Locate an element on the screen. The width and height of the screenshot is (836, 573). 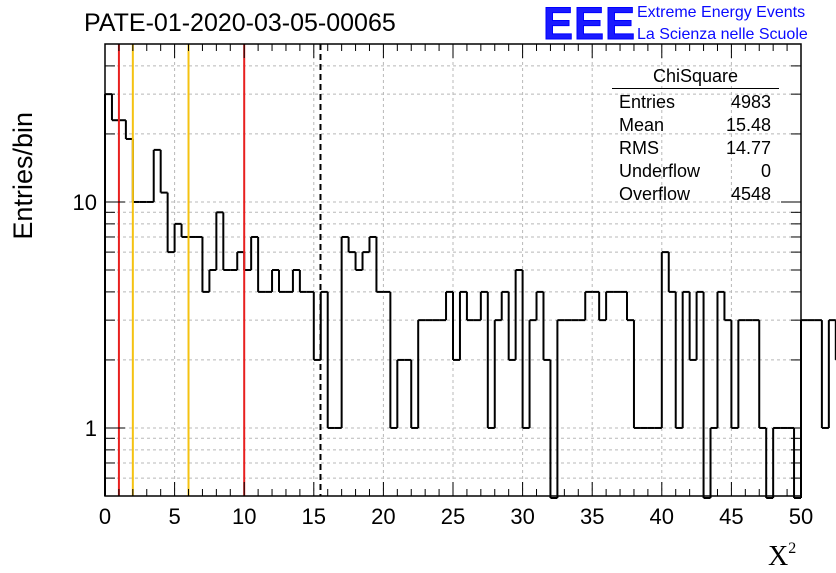
x-tick-label: 20 is located at coordinates (383, 516).